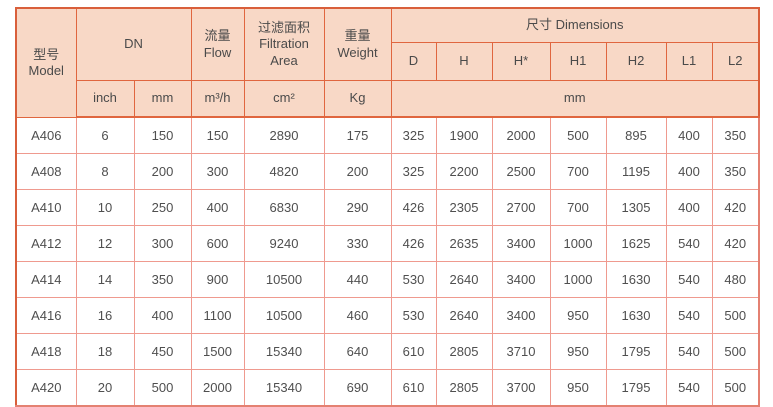 Image resolution: width=773 pixels, height=407 pixels. Describe the element at coordinates (217, 315) in the screenshot. I see `value-cell: 1100` at that location.